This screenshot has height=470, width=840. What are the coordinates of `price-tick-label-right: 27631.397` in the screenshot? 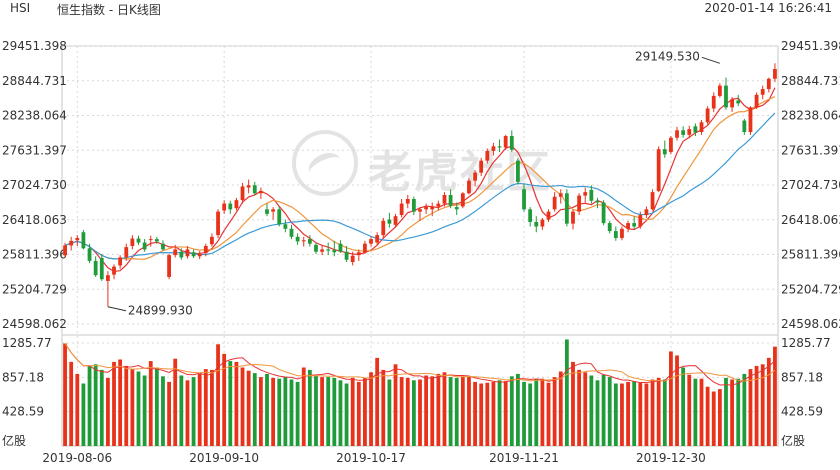 It's located at (810, 150).